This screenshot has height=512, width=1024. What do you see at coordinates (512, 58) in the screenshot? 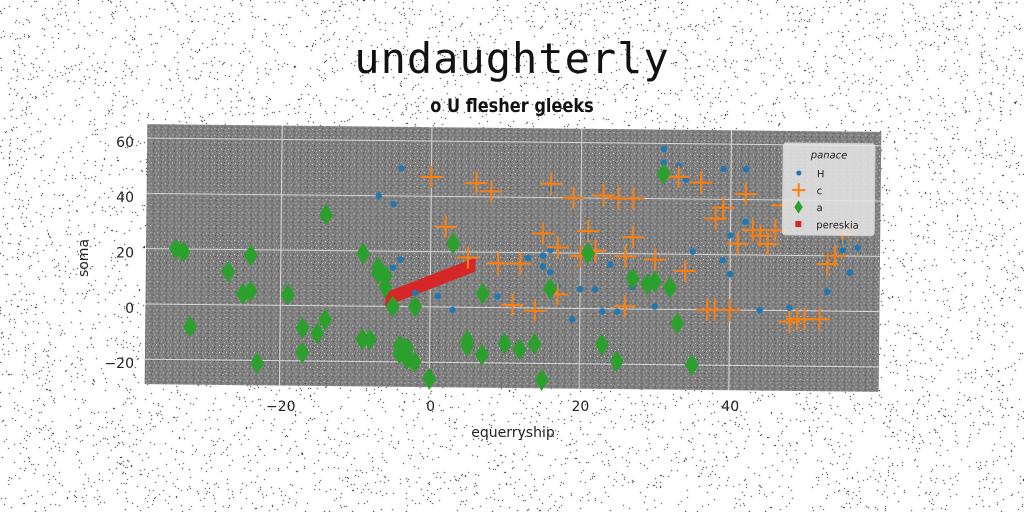
I see `chart-title: undaughterly` at bounding box center [512, 58].